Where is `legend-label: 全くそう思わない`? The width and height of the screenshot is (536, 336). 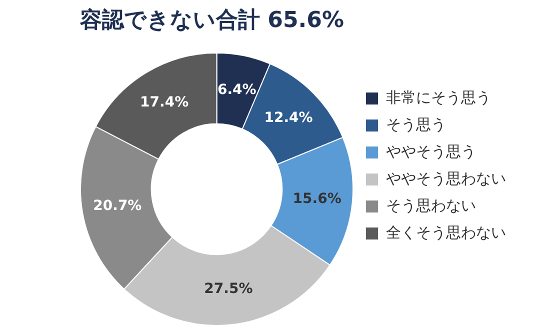
legend-label: 全くそう思わない is located at coordinates (446, 232).